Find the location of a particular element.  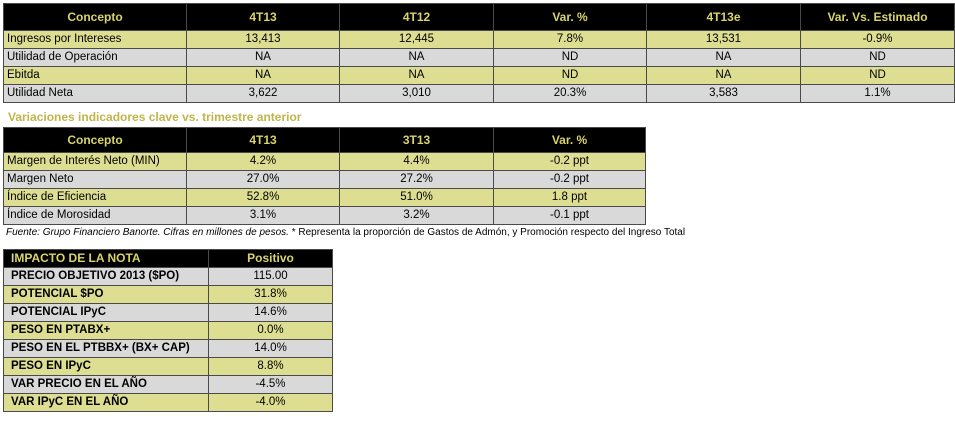

table-row: PRECIO OBJETIVO 2013 ($PO) 115.00 is located at coordinates (168, 276).